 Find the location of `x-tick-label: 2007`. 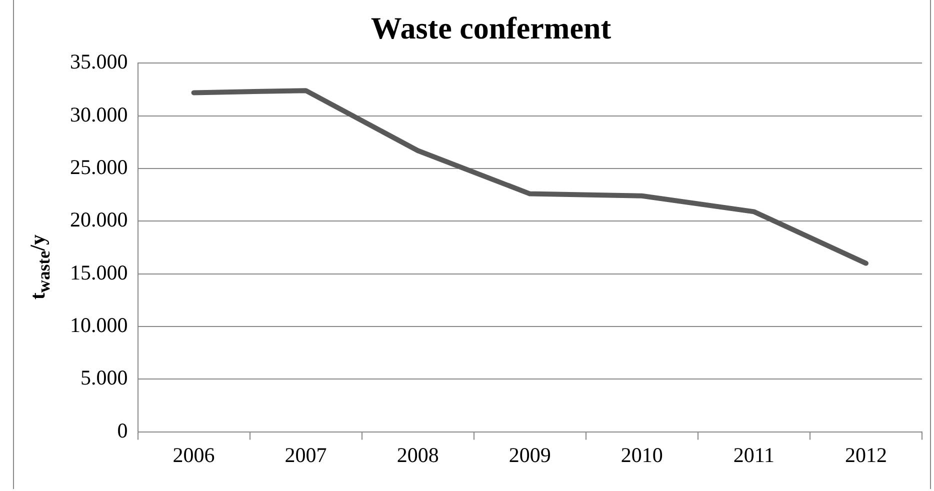

x-tick-label: 2007 is located at coordinates (305, 454).